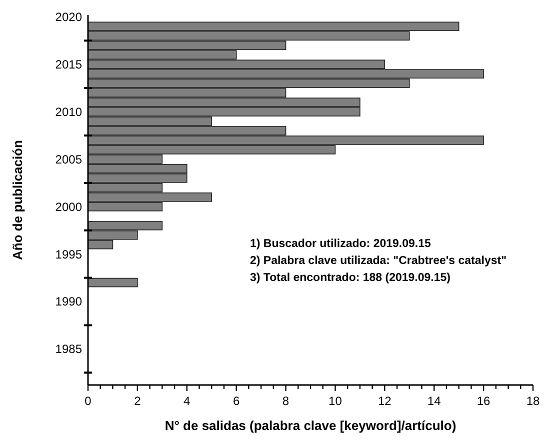 This screenshot has height=440, width=545. I want to click on x-tick-label: 12, so click(385, 401).